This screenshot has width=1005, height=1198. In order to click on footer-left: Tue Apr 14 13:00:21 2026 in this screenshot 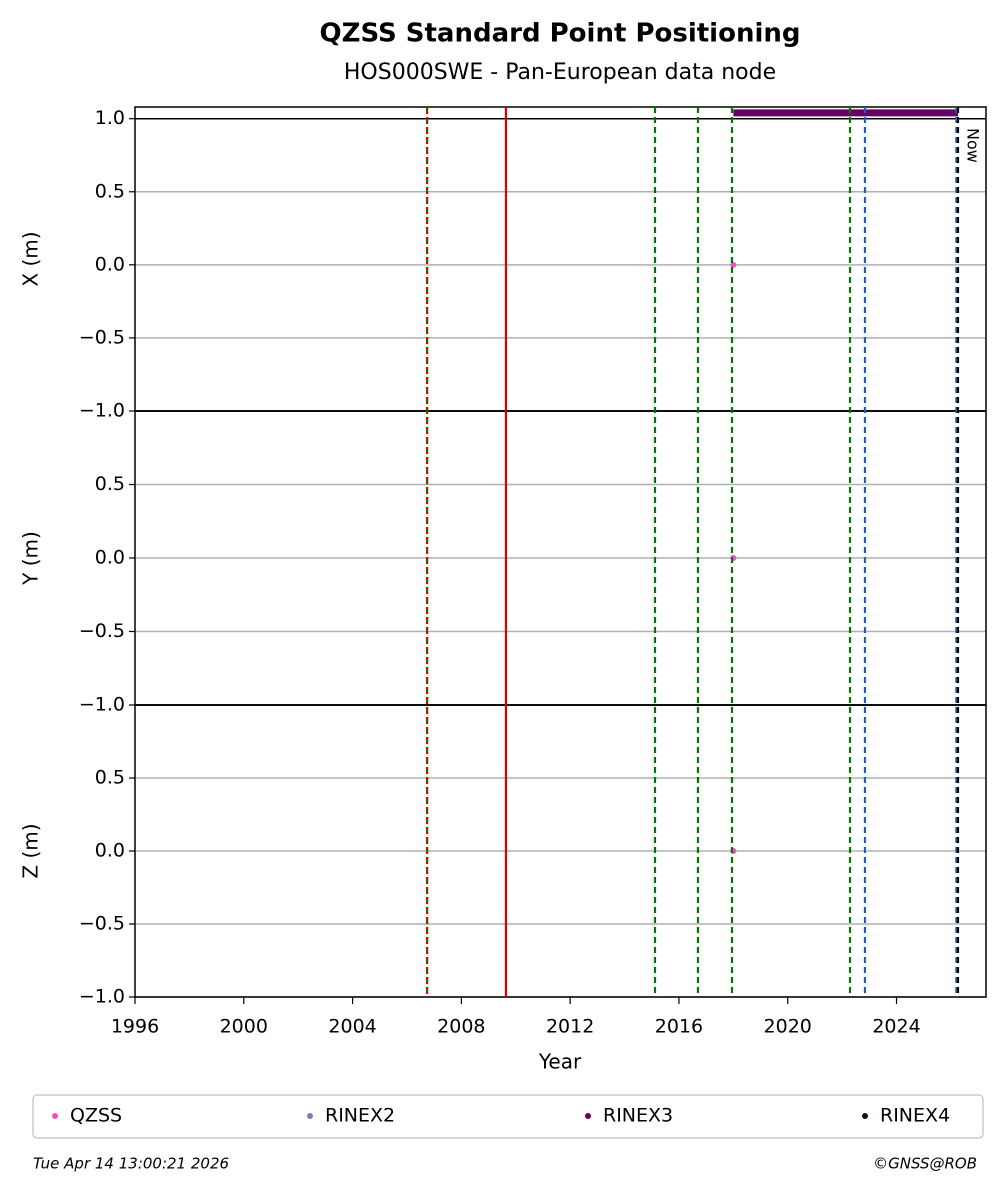, I will do `click(131, 1164)`.